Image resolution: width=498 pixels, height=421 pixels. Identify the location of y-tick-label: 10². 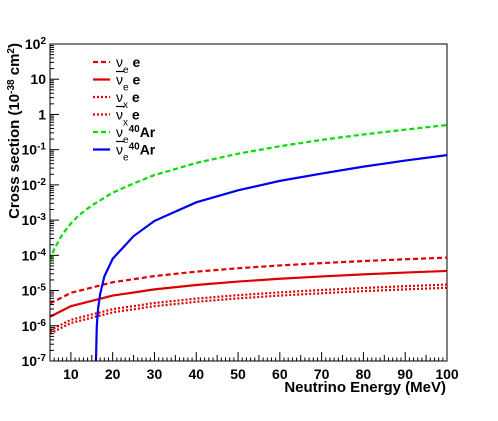
(36, 44).